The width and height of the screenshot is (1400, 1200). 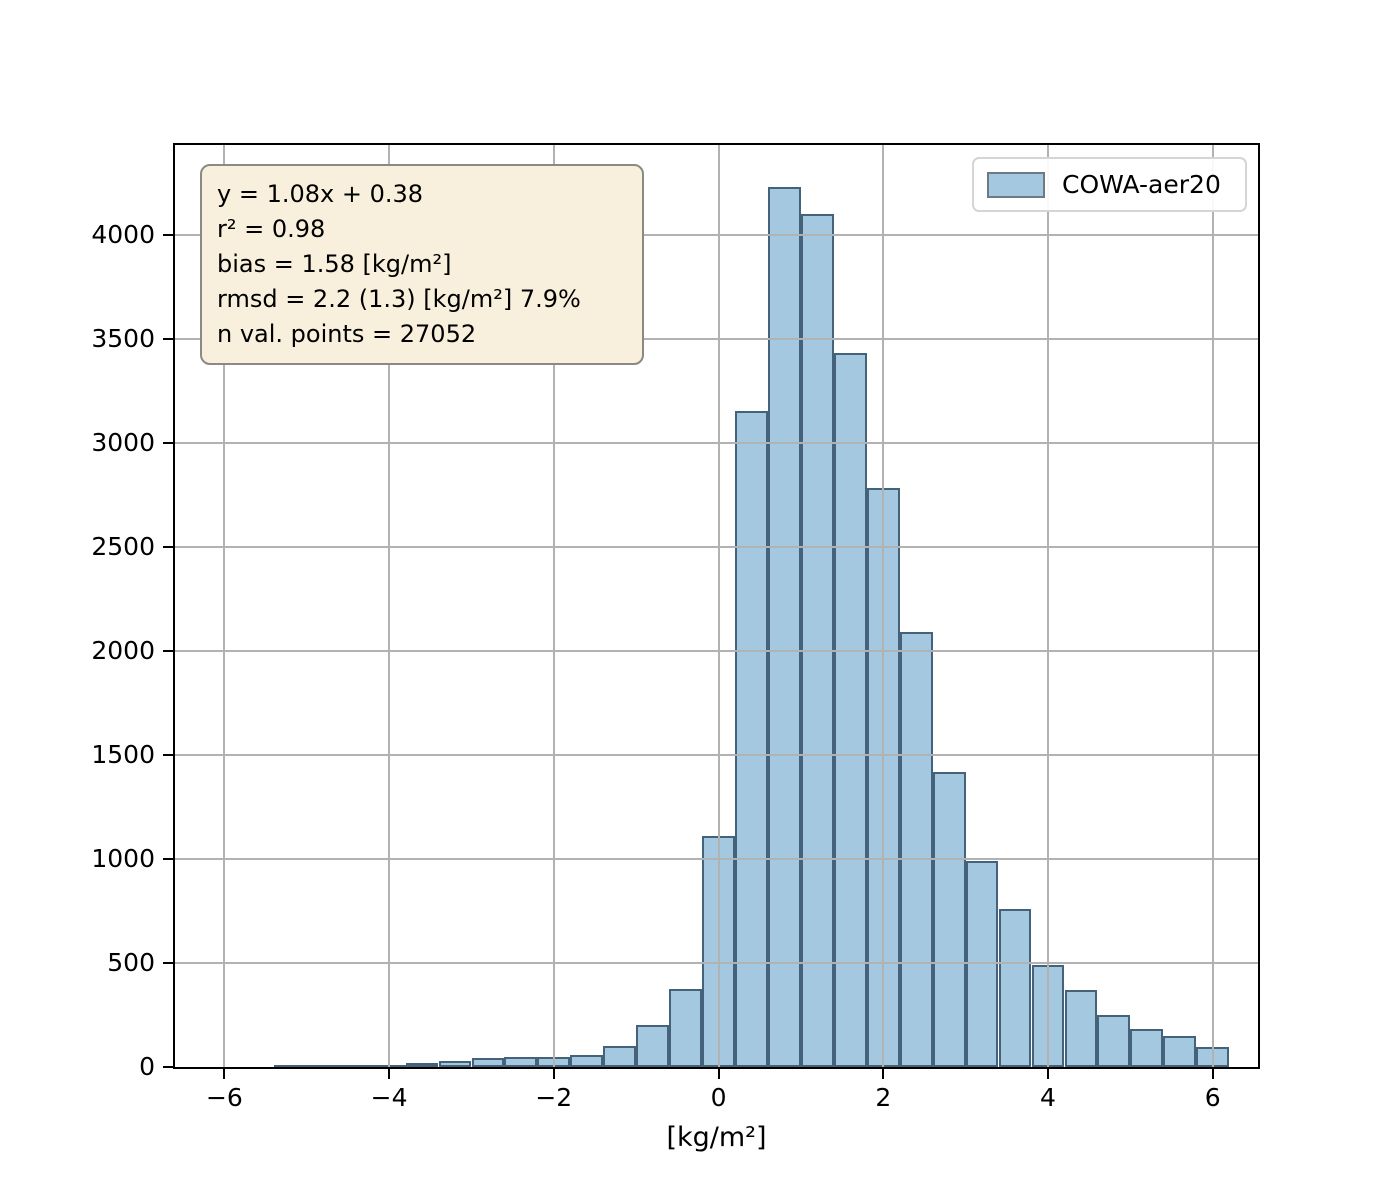 What do you see at coordinates (123, 338) in the screenshot?
I see `y-tick-label: 3500` at bounding box center [123, 338].